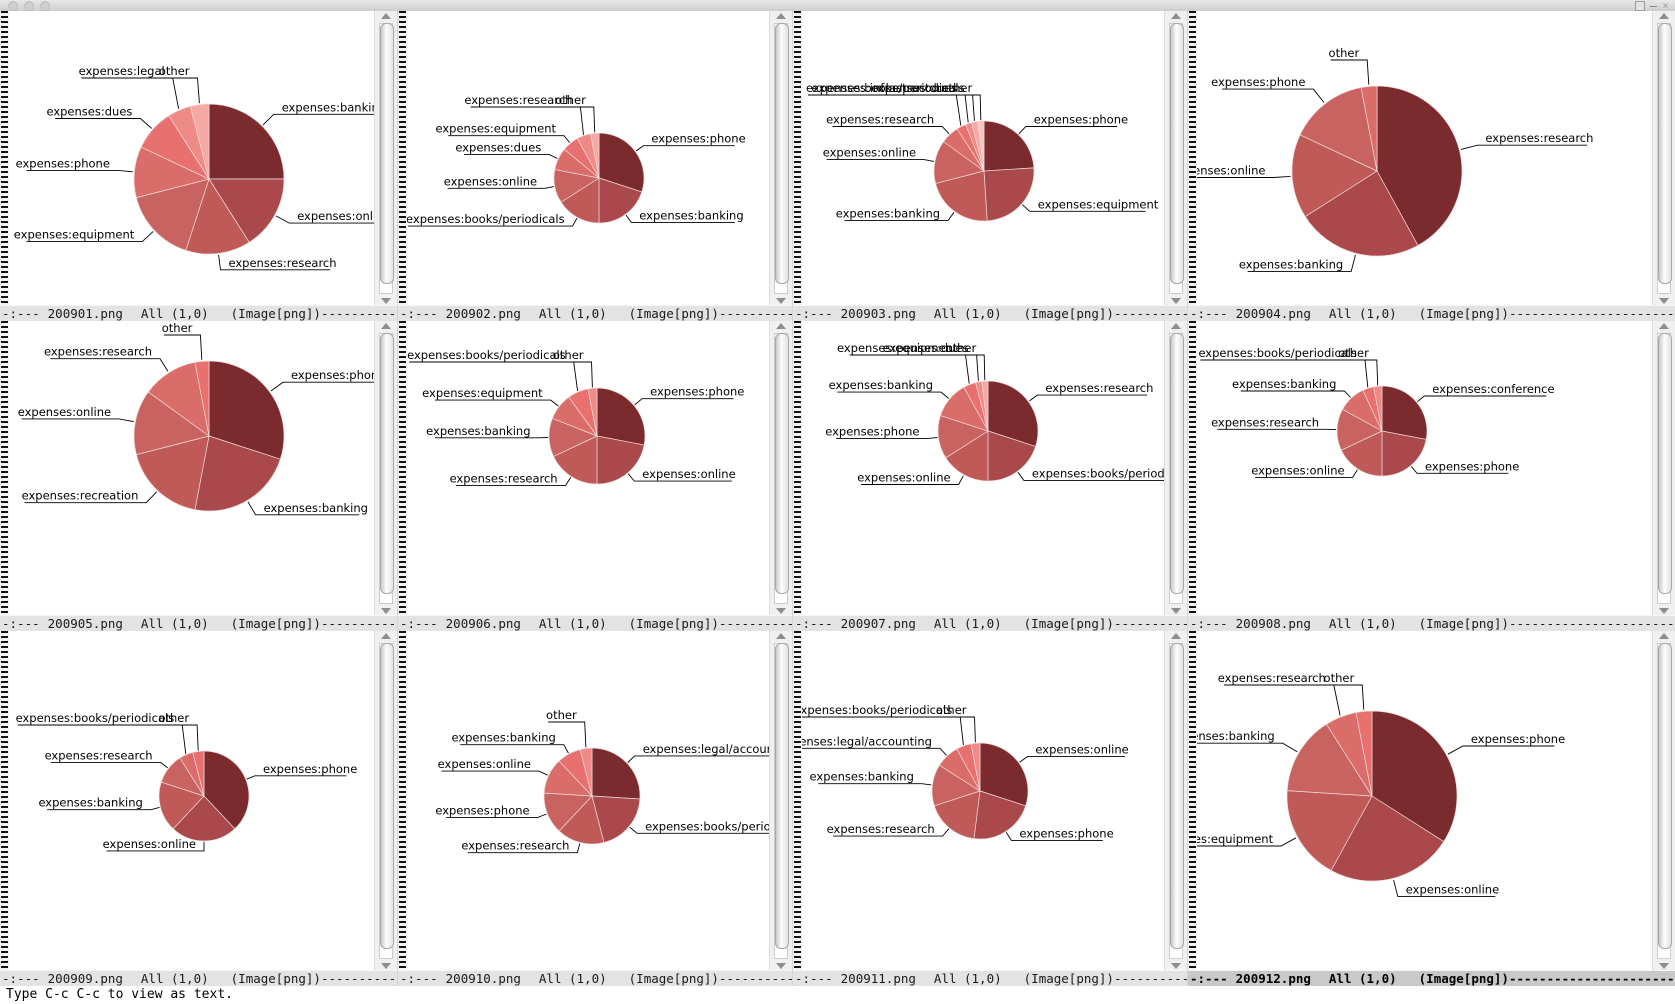 This screenshot has width=1675, height=1004. I want to click on modeline-buffer-name: 200906.png, so click(483, 623).